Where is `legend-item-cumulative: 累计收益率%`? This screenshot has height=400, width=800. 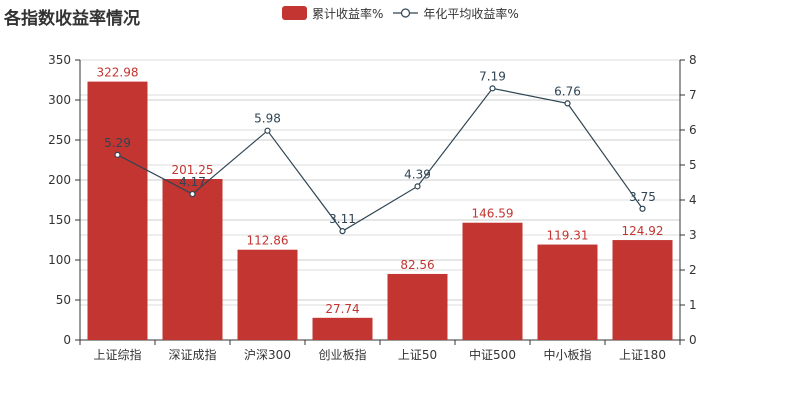 legend-item-cumulative: 累计收益率% is located at coordinates (332, 13).